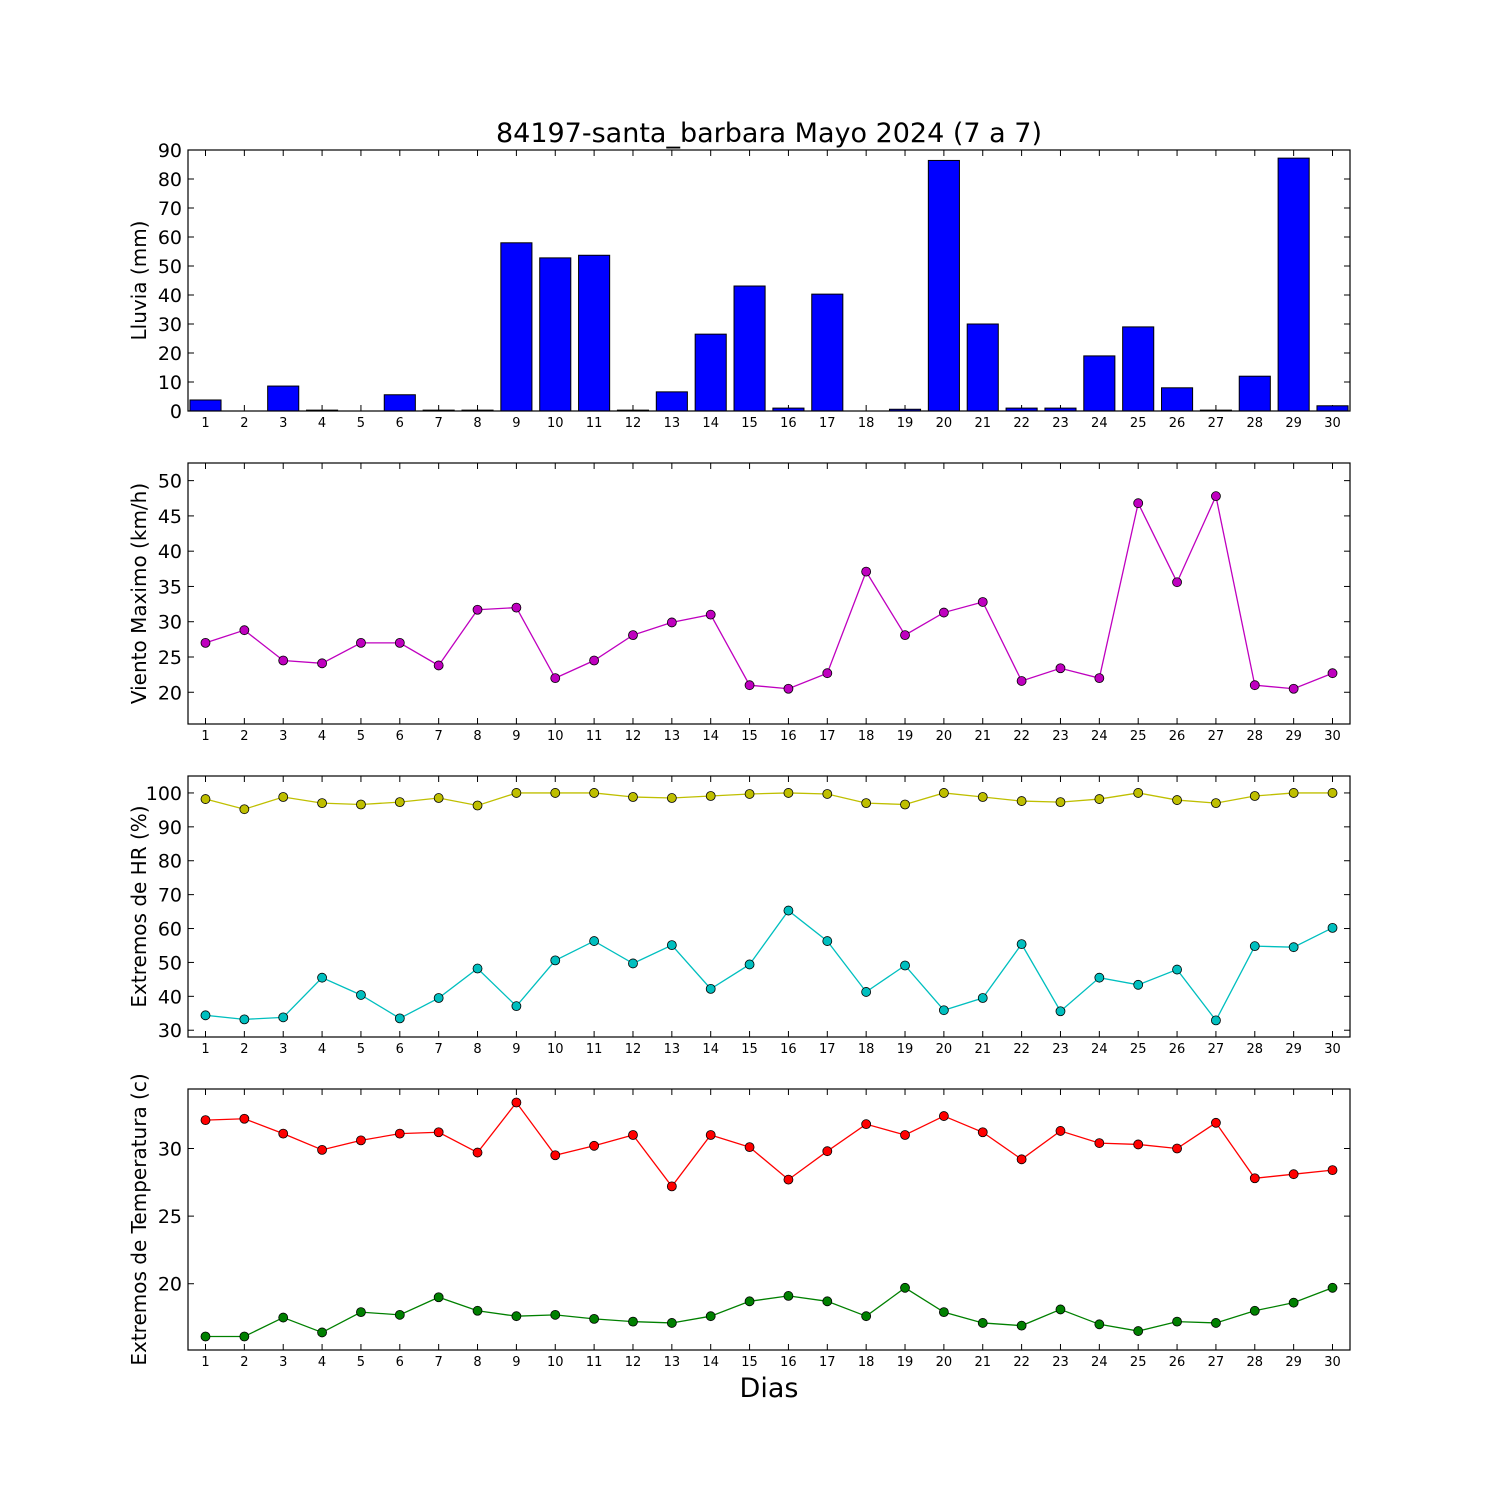 This screenshot has width=1500, height=1500. Describe the element at coordinates (170, 828) in the screenshot. I see `y-tick-label: 90` at that location.